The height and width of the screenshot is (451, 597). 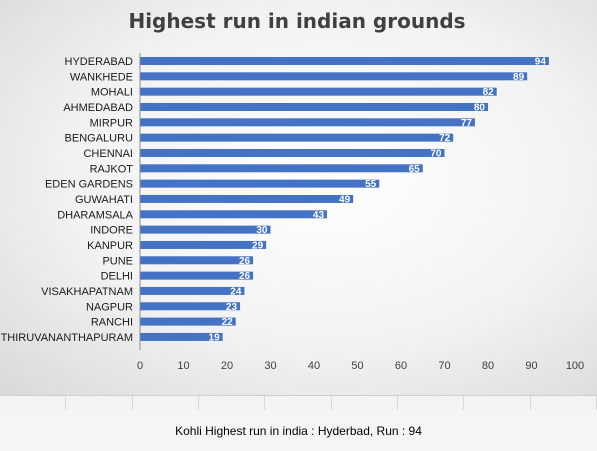 What do you see at coordinates (236, 291) in the screenshot?
I see `data-label: 24` at bounding box center [236, 291].